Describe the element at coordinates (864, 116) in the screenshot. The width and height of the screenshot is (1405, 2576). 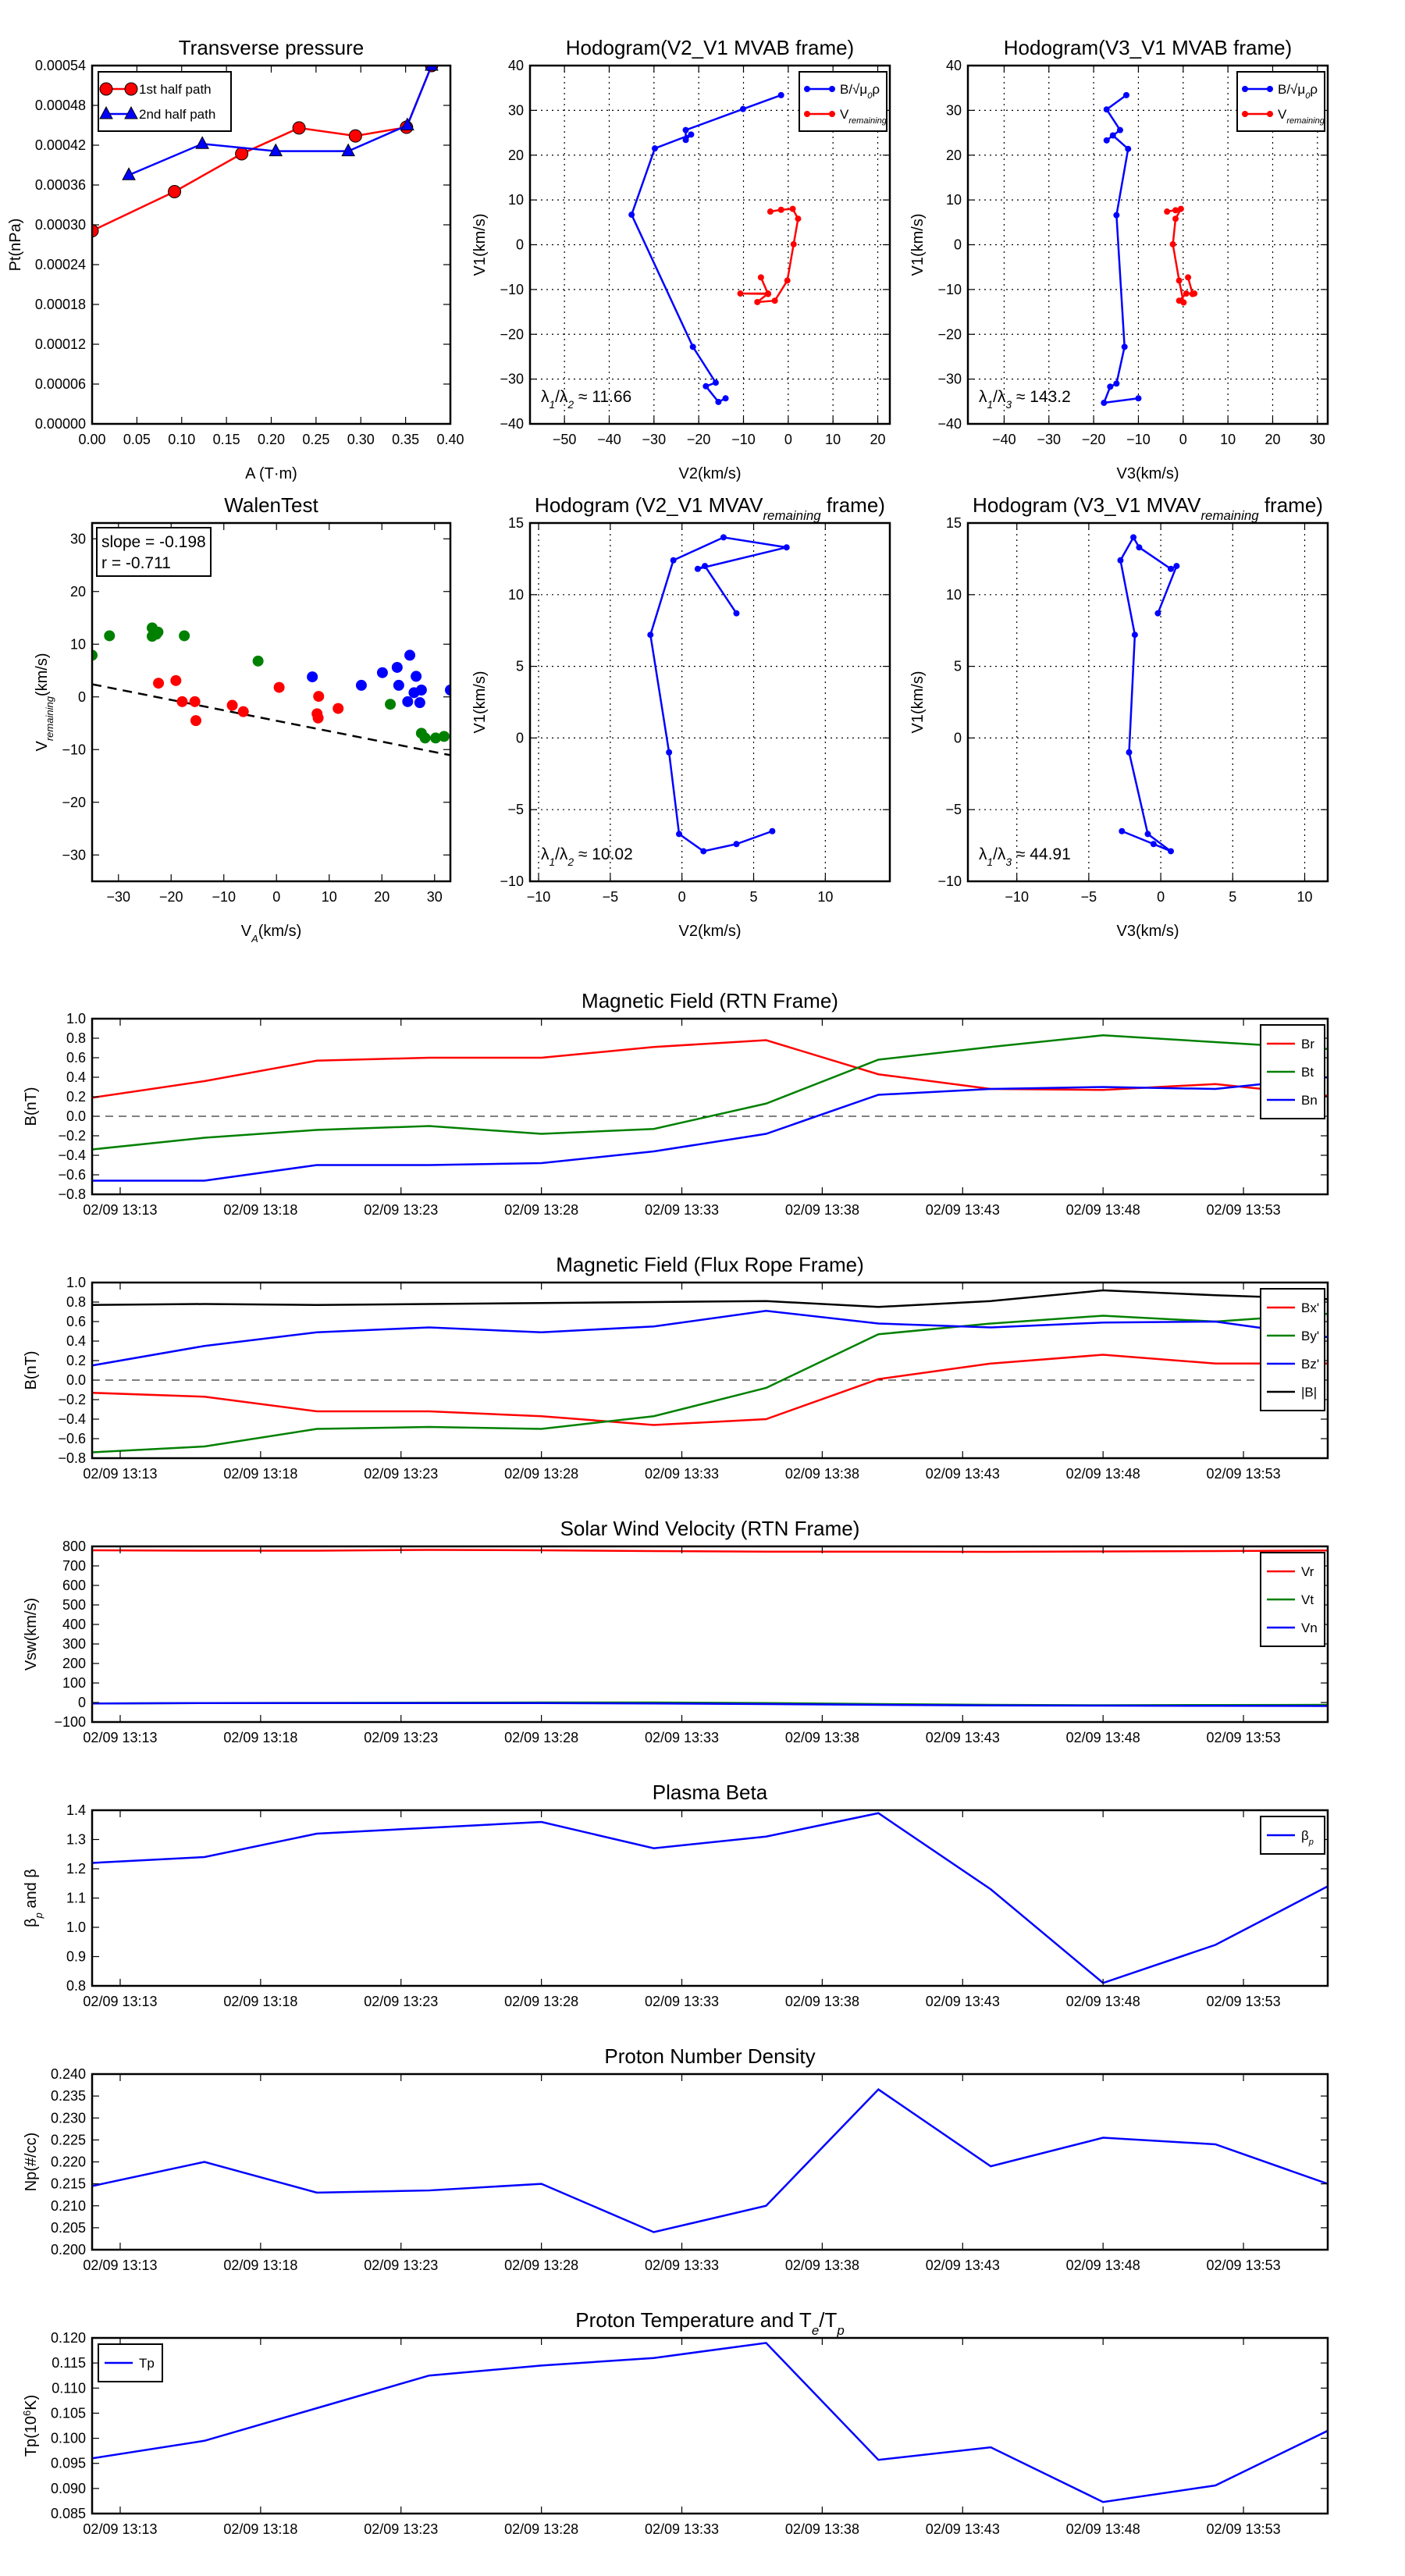
I see `legend-label: Vremaining` at that location.